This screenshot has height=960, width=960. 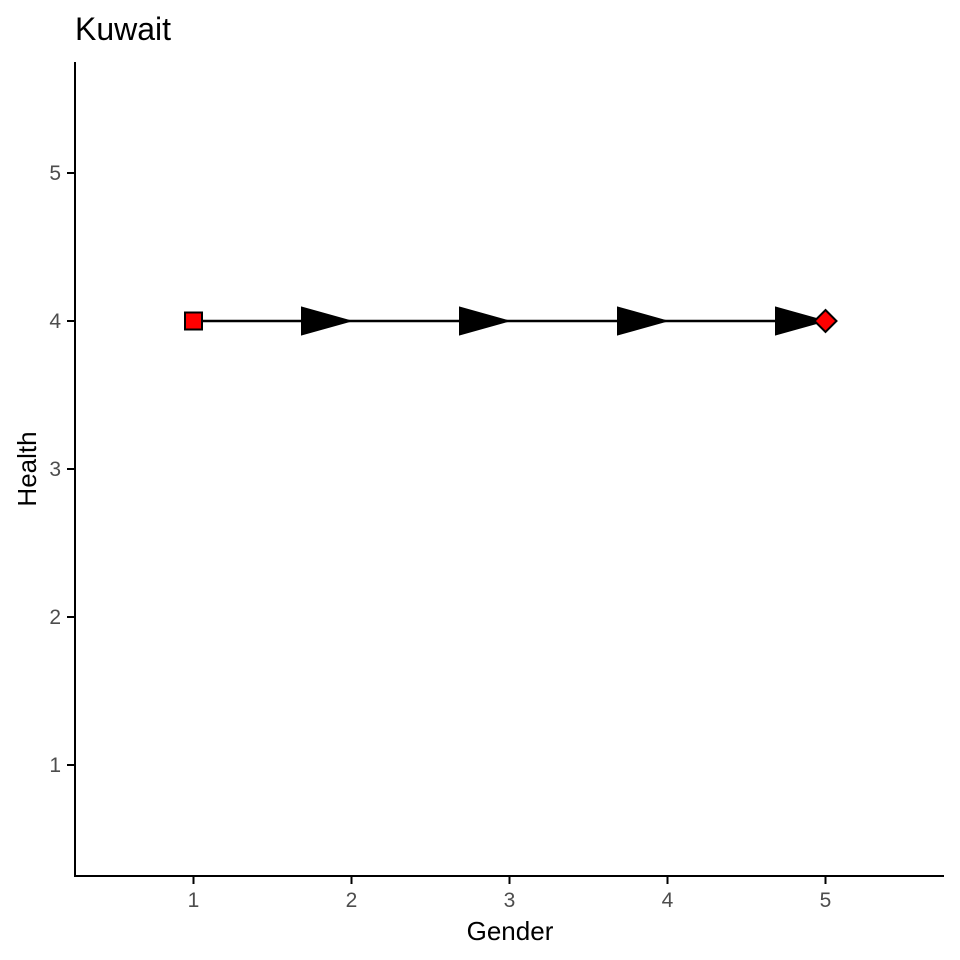 I want to click on x-tick-label: 2, so click(x=352, y=900).